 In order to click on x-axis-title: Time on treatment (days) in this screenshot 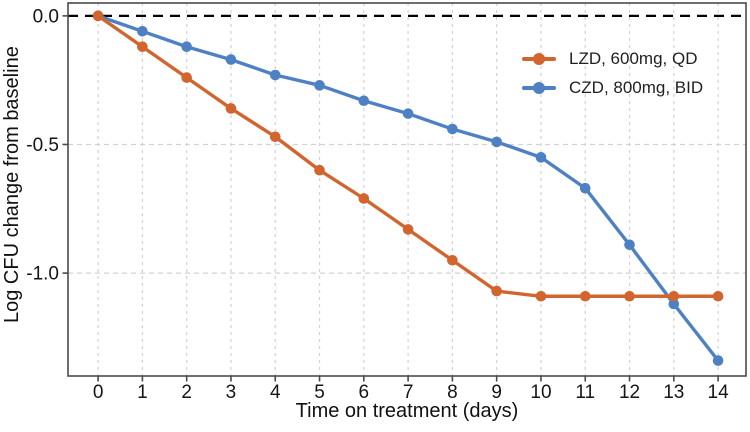, I will do `click(407, 411)`.